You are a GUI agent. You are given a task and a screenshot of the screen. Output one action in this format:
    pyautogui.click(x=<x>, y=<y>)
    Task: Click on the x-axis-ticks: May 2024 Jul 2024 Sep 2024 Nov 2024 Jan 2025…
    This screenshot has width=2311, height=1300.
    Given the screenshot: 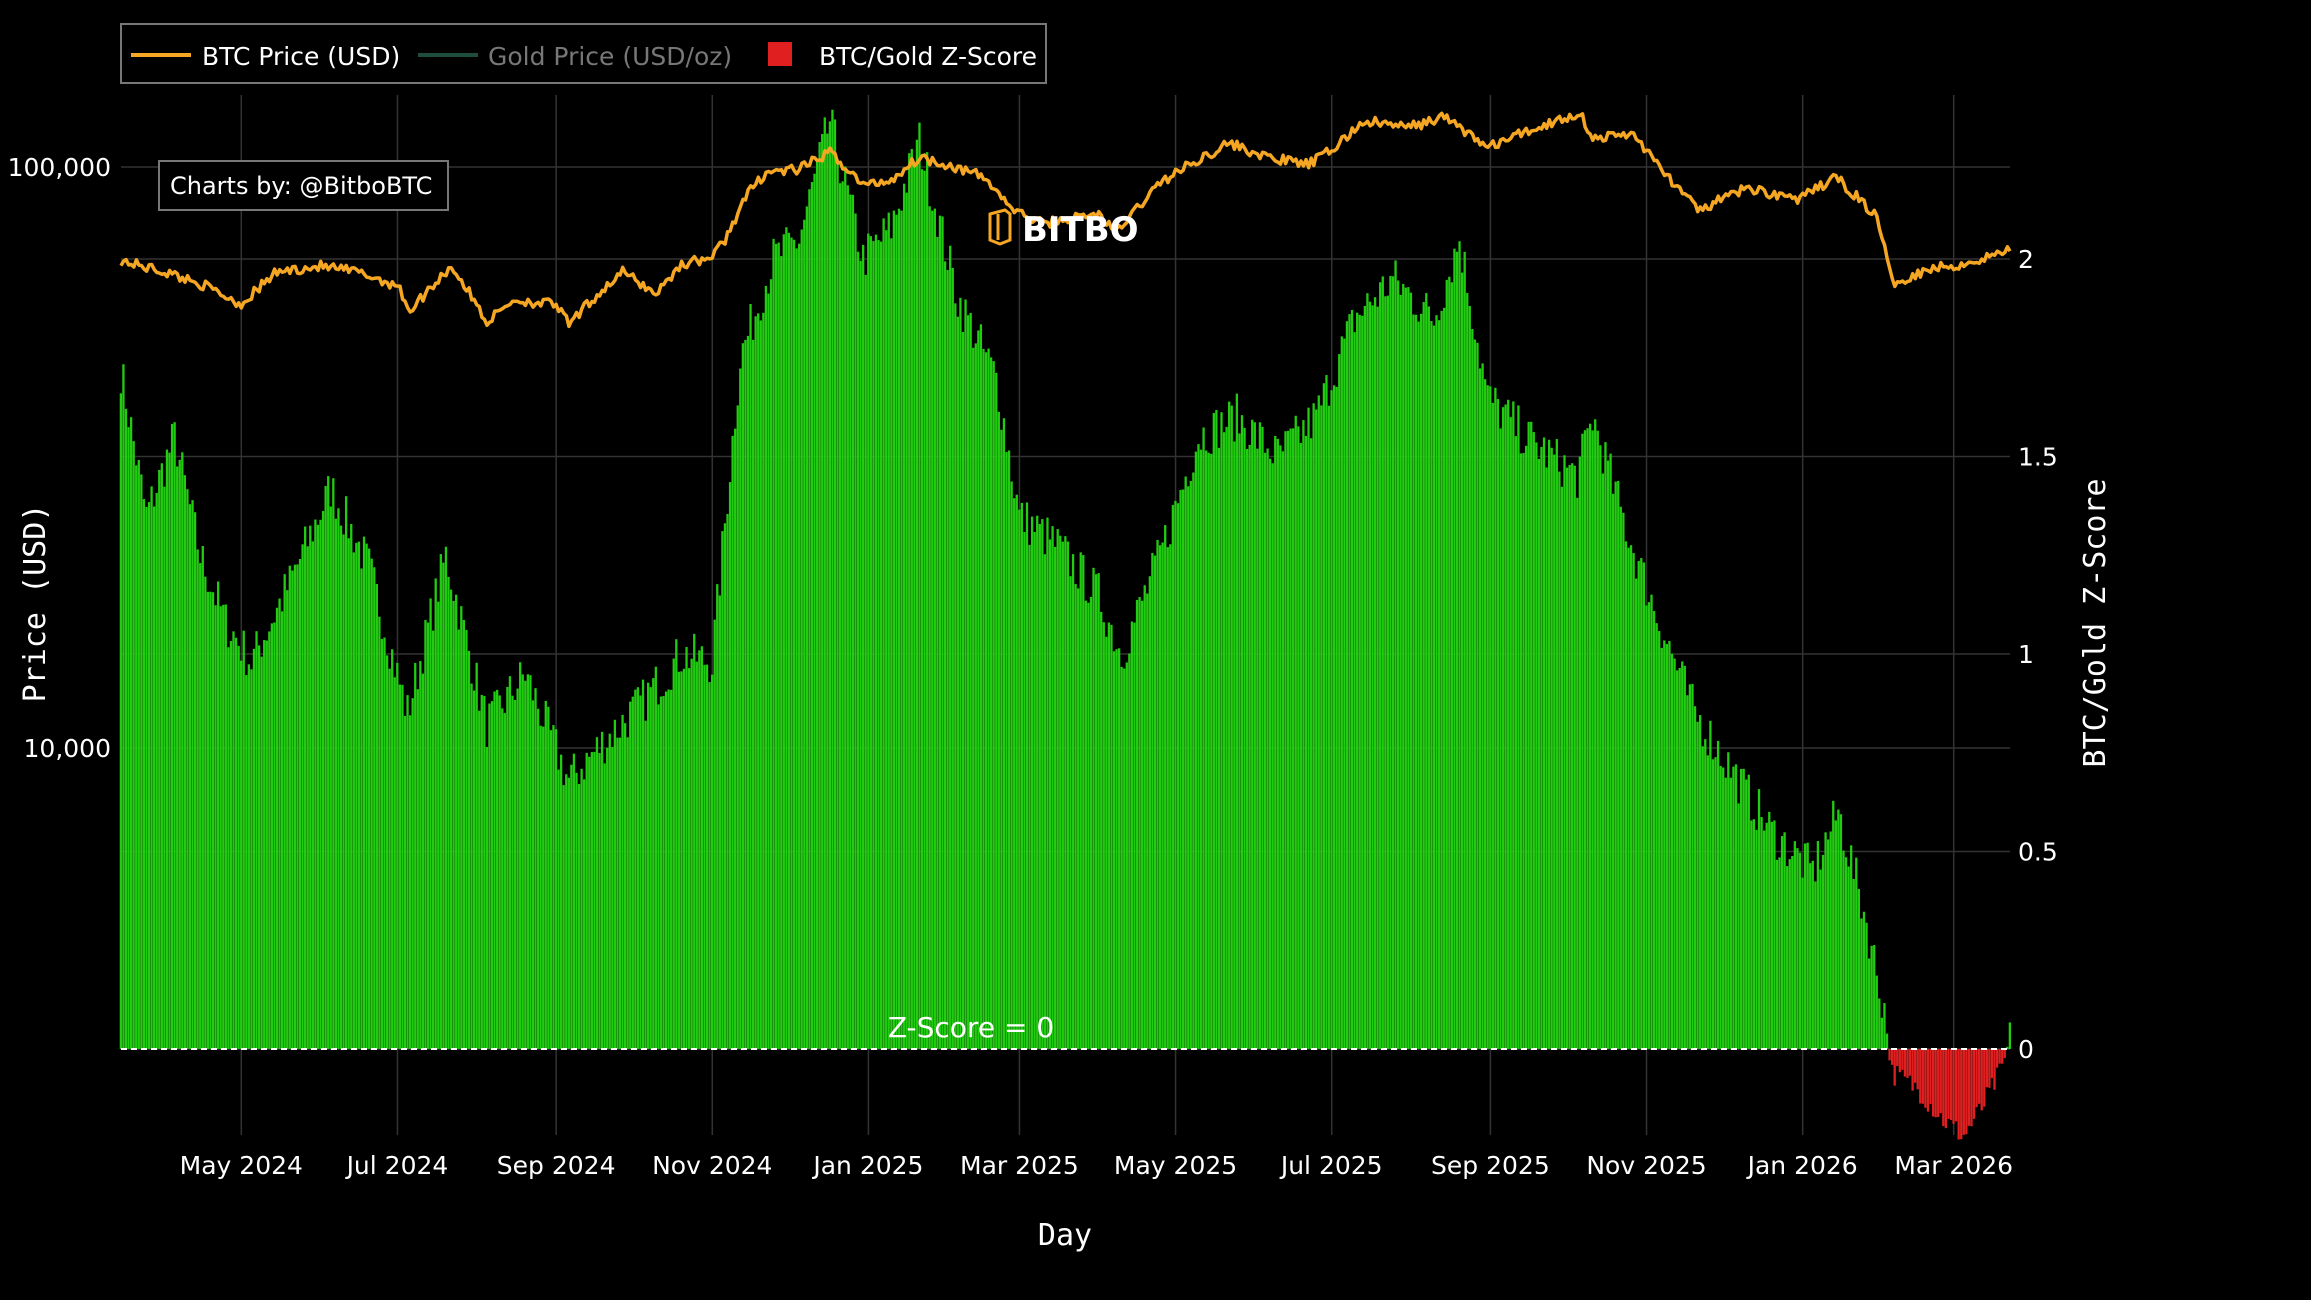 What is the action you would take?
    pyautogui.click(x=1096, y=1165)
    